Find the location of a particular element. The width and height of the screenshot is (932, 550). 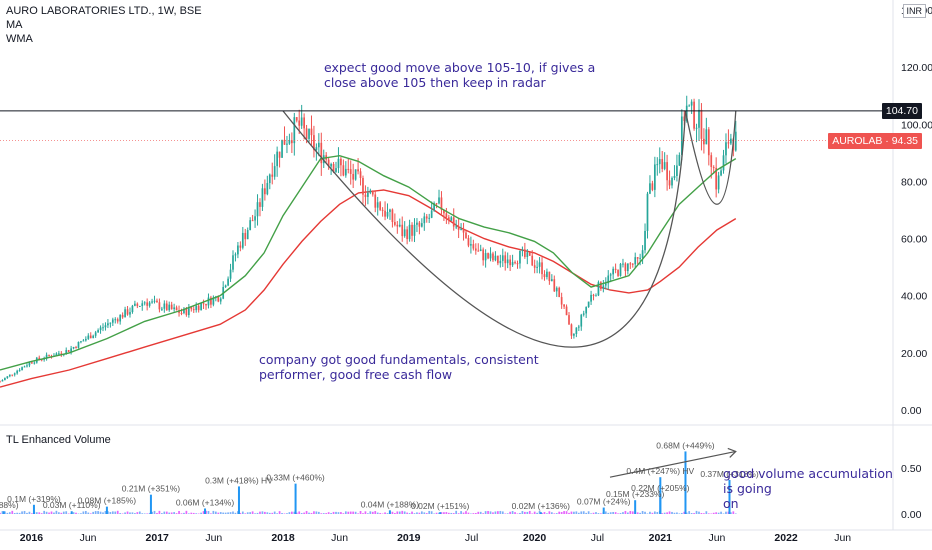

volume-label: 0.33M (+460%) is located at coordinates (295, 478).